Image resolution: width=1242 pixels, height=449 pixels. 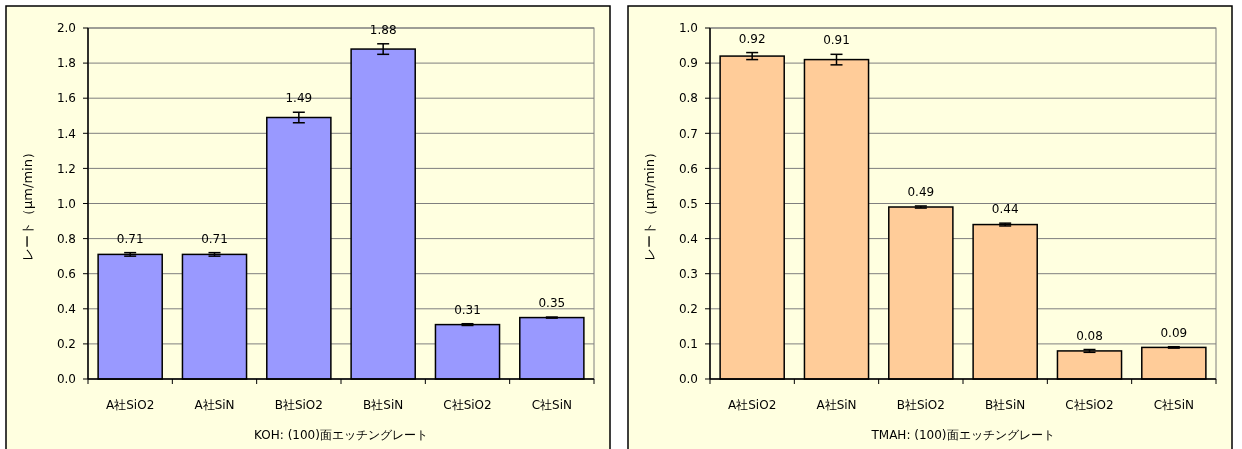 What do you see at coordinates (752, 38) in the screenshot?
I see `data-label: 0.92` at bounding box center [752, 38].